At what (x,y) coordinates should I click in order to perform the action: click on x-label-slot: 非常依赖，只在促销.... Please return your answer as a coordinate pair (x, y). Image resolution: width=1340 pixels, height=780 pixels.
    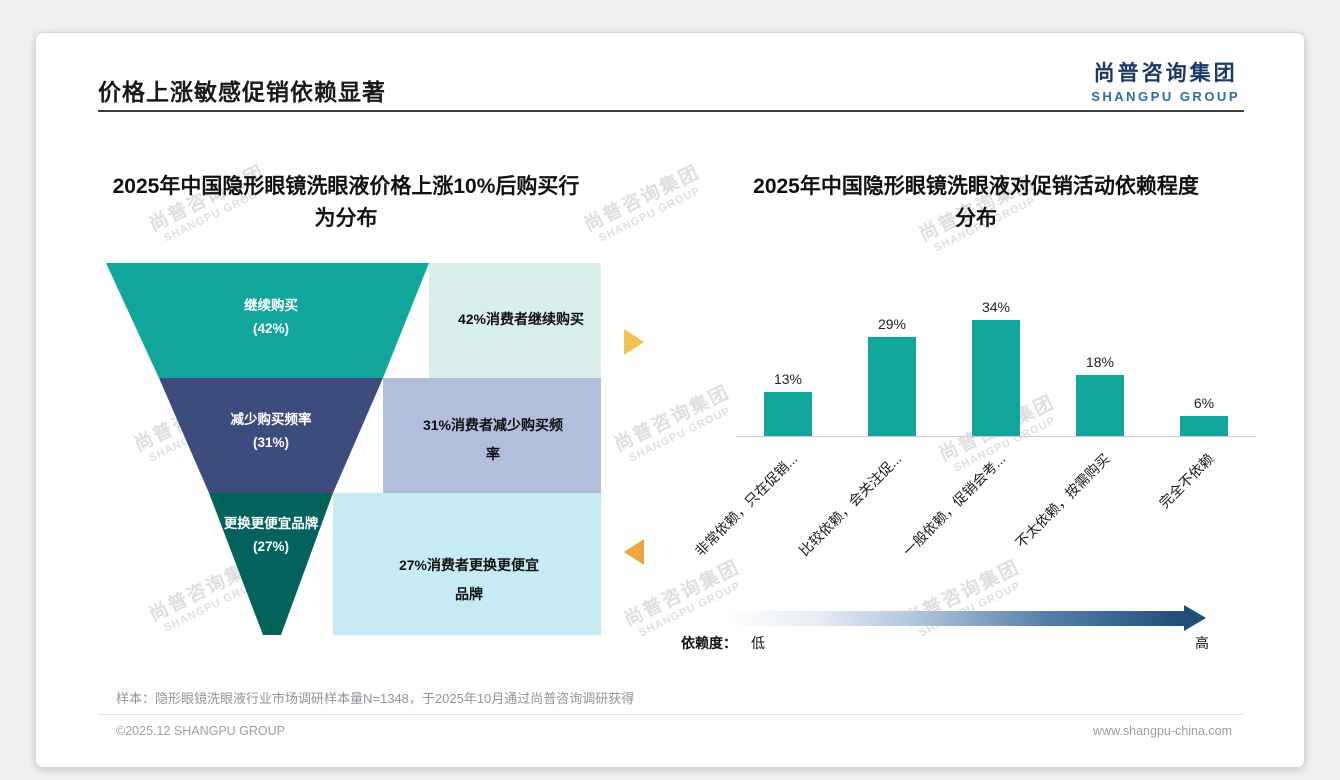
    Looking at the image, I should click on (766, 514).